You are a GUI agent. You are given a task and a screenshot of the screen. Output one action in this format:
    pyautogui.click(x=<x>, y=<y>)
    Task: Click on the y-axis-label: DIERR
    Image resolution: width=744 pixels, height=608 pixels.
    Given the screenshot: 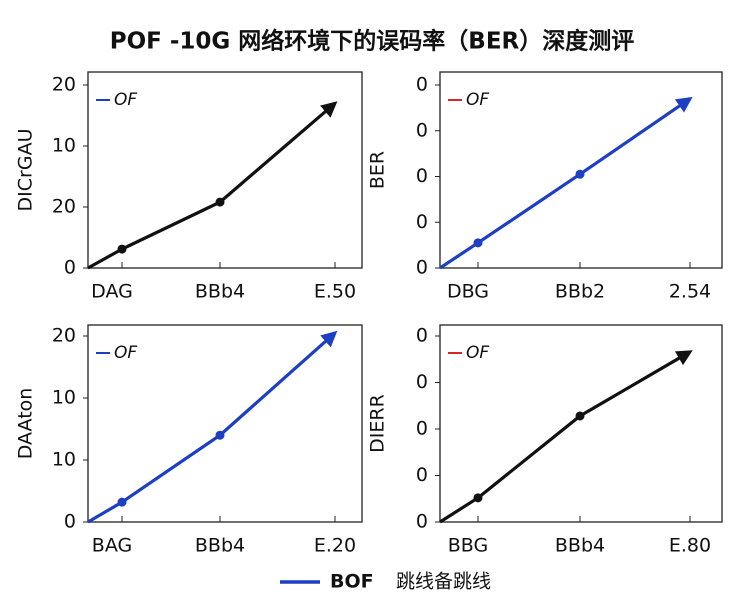 What is the action you would take?
    pyautogui.click(x=378, y=423)
    